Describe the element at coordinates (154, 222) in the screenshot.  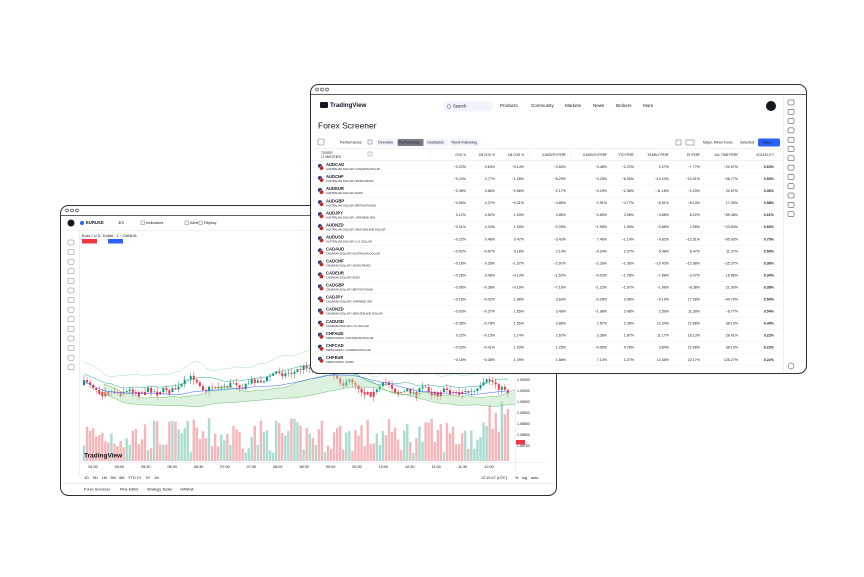
I see `toolbar-button: Indicators` at that location.